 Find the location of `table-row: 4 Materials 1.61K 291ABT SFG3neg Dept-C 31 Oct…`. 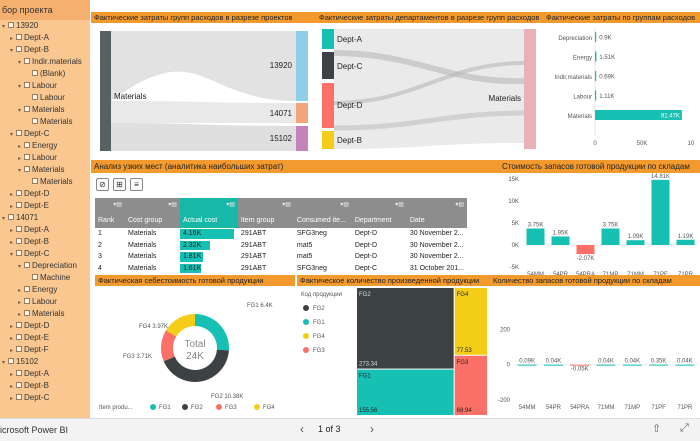

table-row: 4 Materials 1.61K 291ABT SFG3neg Dept-C 31 Oct… is located at coordinates (281, 269).